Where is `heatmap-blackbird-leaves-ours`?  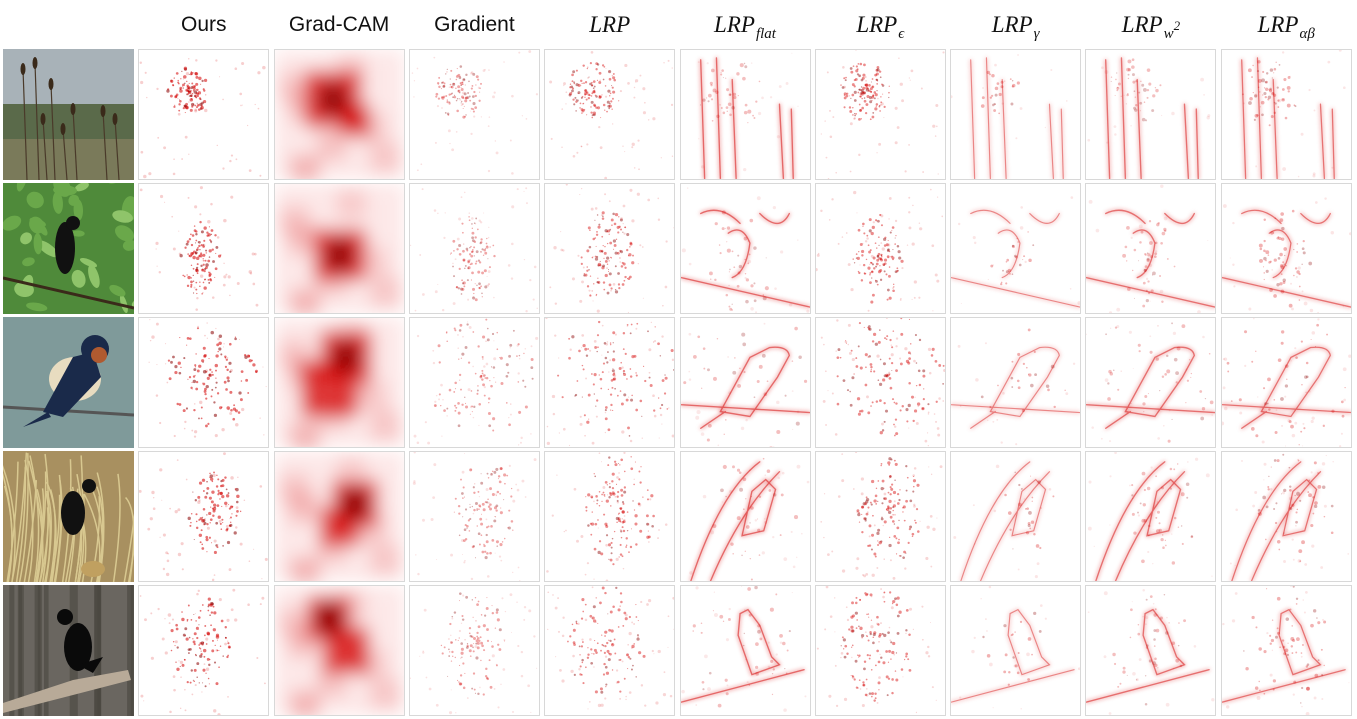 heatmap-blackbird-leaves-ours is located at coordinates (204, 248).